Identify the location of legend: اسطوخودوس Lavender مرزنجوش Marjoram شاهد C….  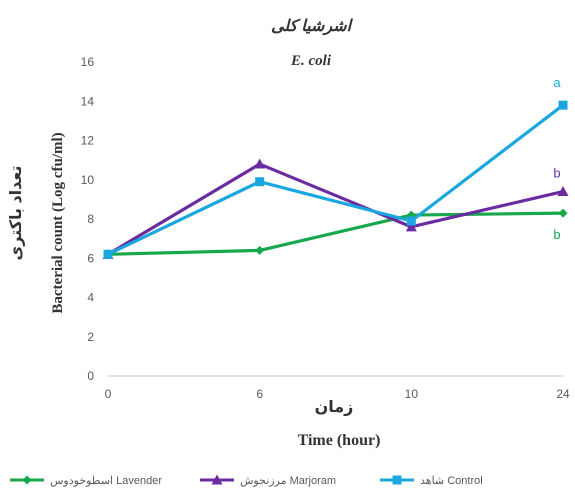
(246, 480).